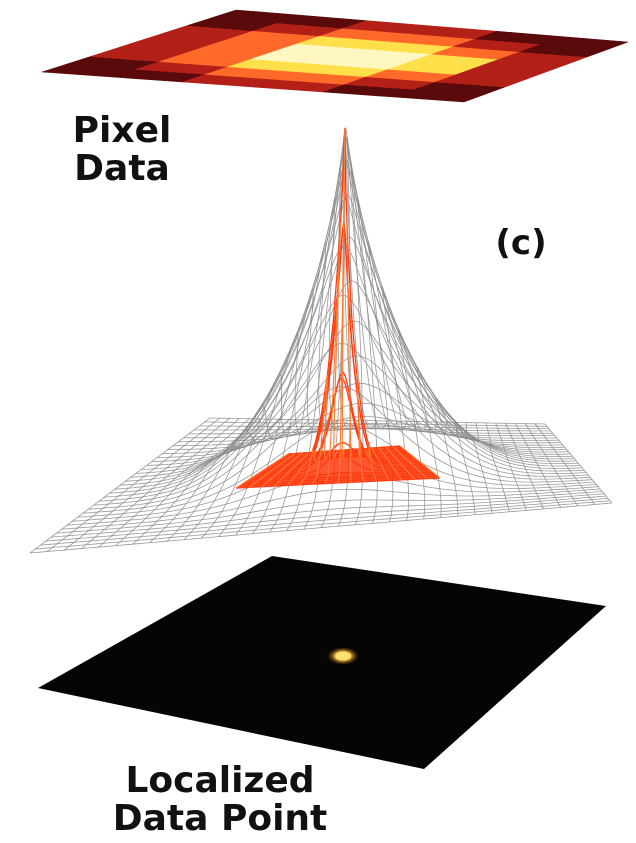  I want to click on localized-label-line1: Localized, so click(220, 780).